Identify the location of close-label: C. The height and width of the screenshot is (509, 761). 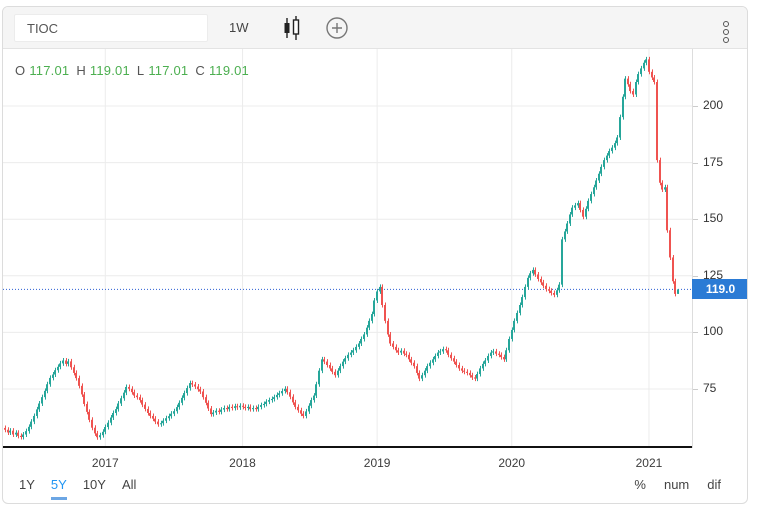
(200, 70).